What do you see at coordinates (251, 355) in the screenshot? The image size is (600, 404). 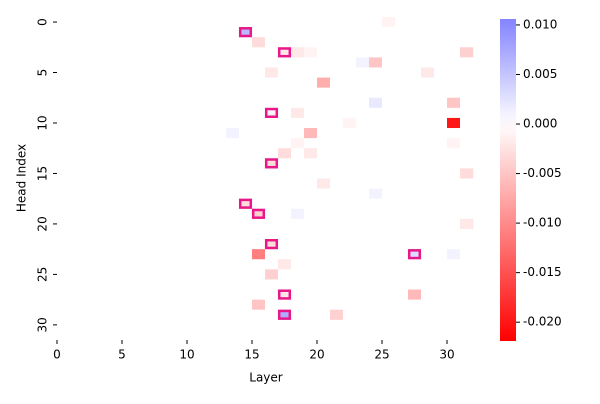 I see `x-tick-label: 15` at bounding box center [251, 355].